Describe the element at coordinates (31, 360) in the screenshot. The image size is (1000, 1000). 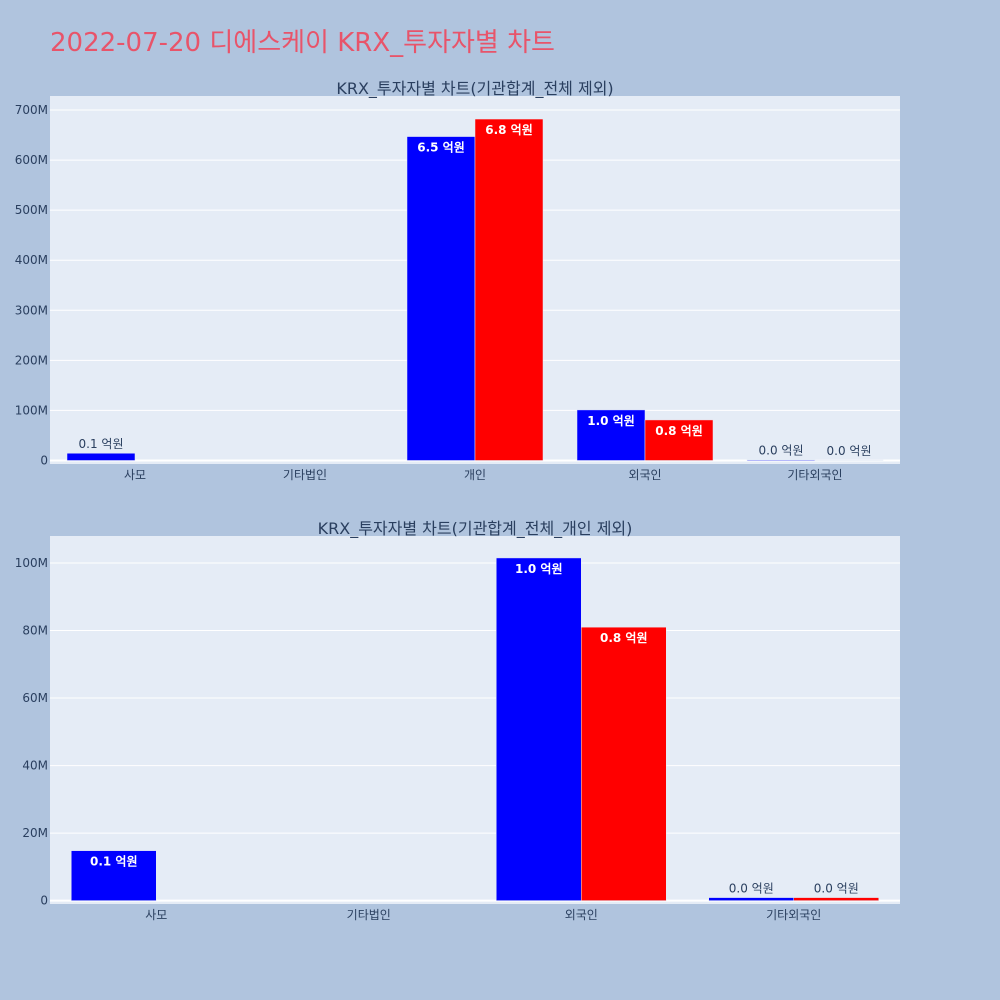
I see `y-tick-label: 200M` at that location.